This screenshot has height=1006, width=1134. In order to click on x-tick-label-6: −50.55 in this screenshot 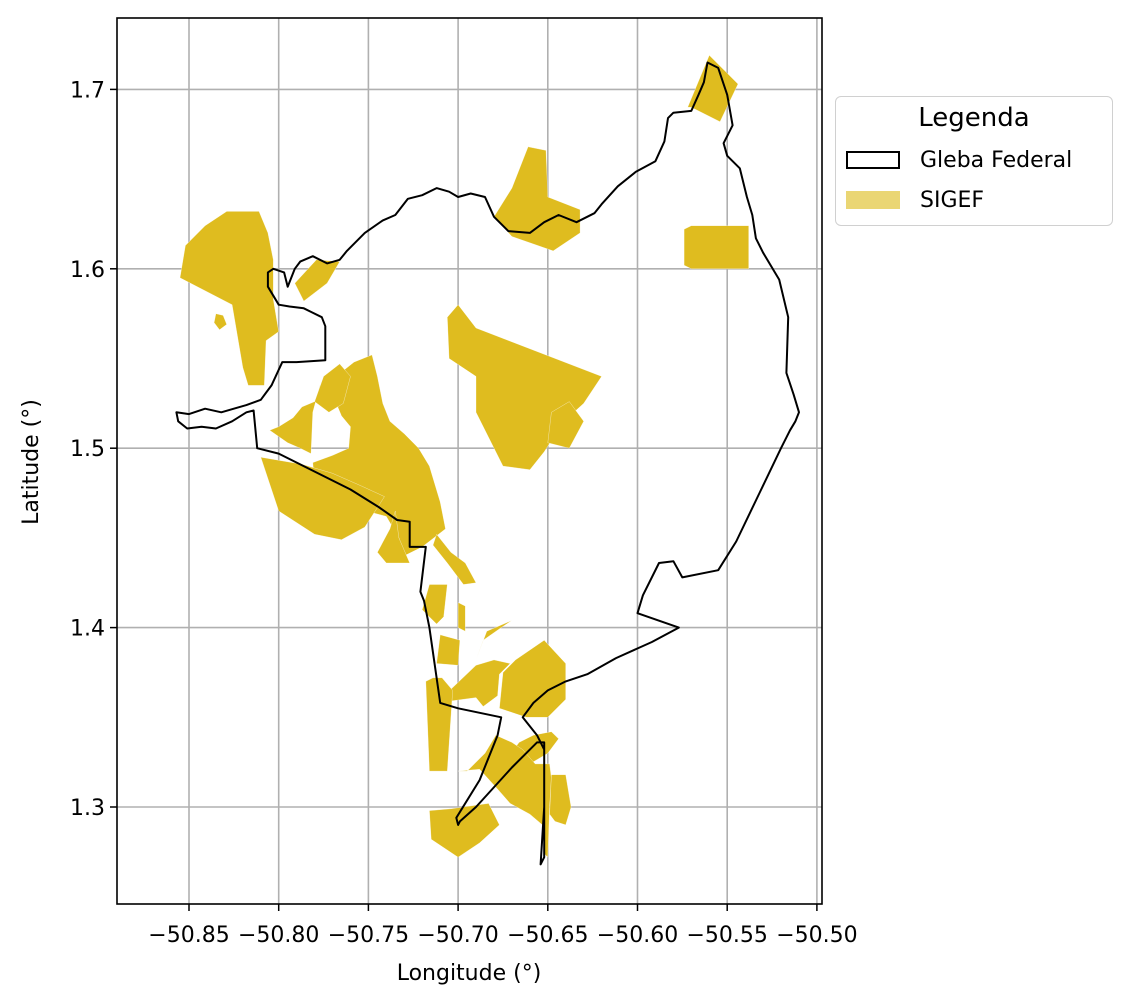, I will do `click(726, 935)`.